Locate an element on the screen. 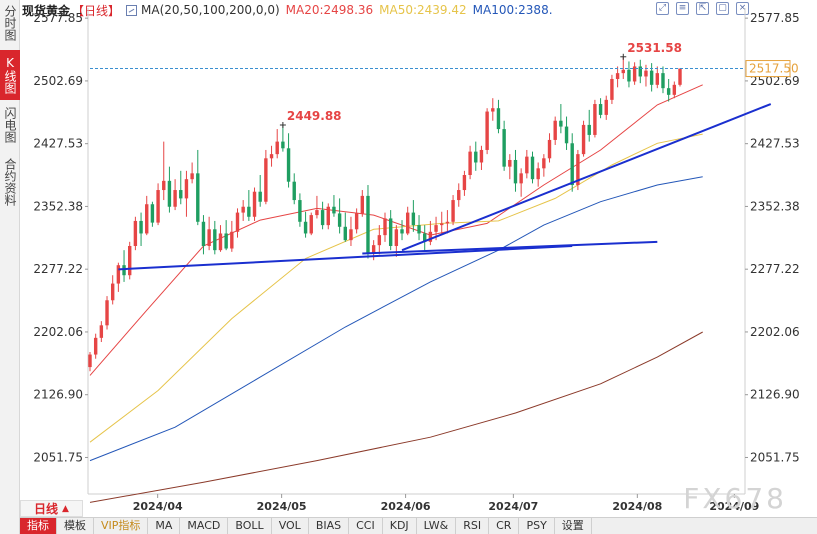  x-tick-label: 2024/07 is located at coordinates (513, 506).